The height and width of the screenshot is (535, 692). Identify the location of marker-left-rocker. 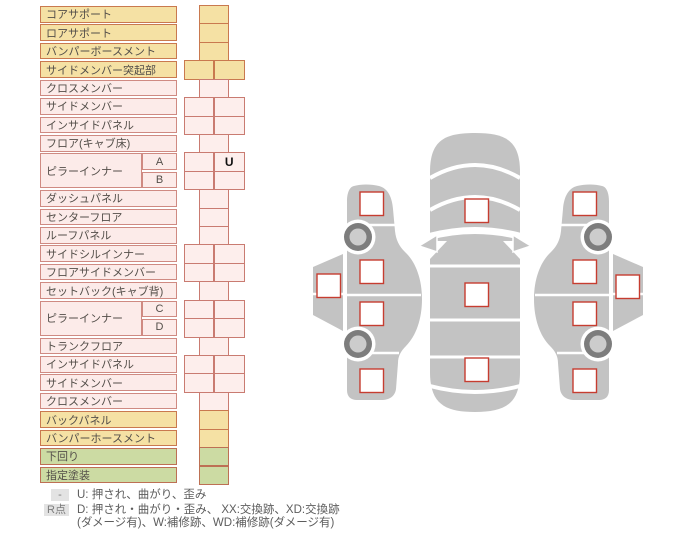
(329, 286).